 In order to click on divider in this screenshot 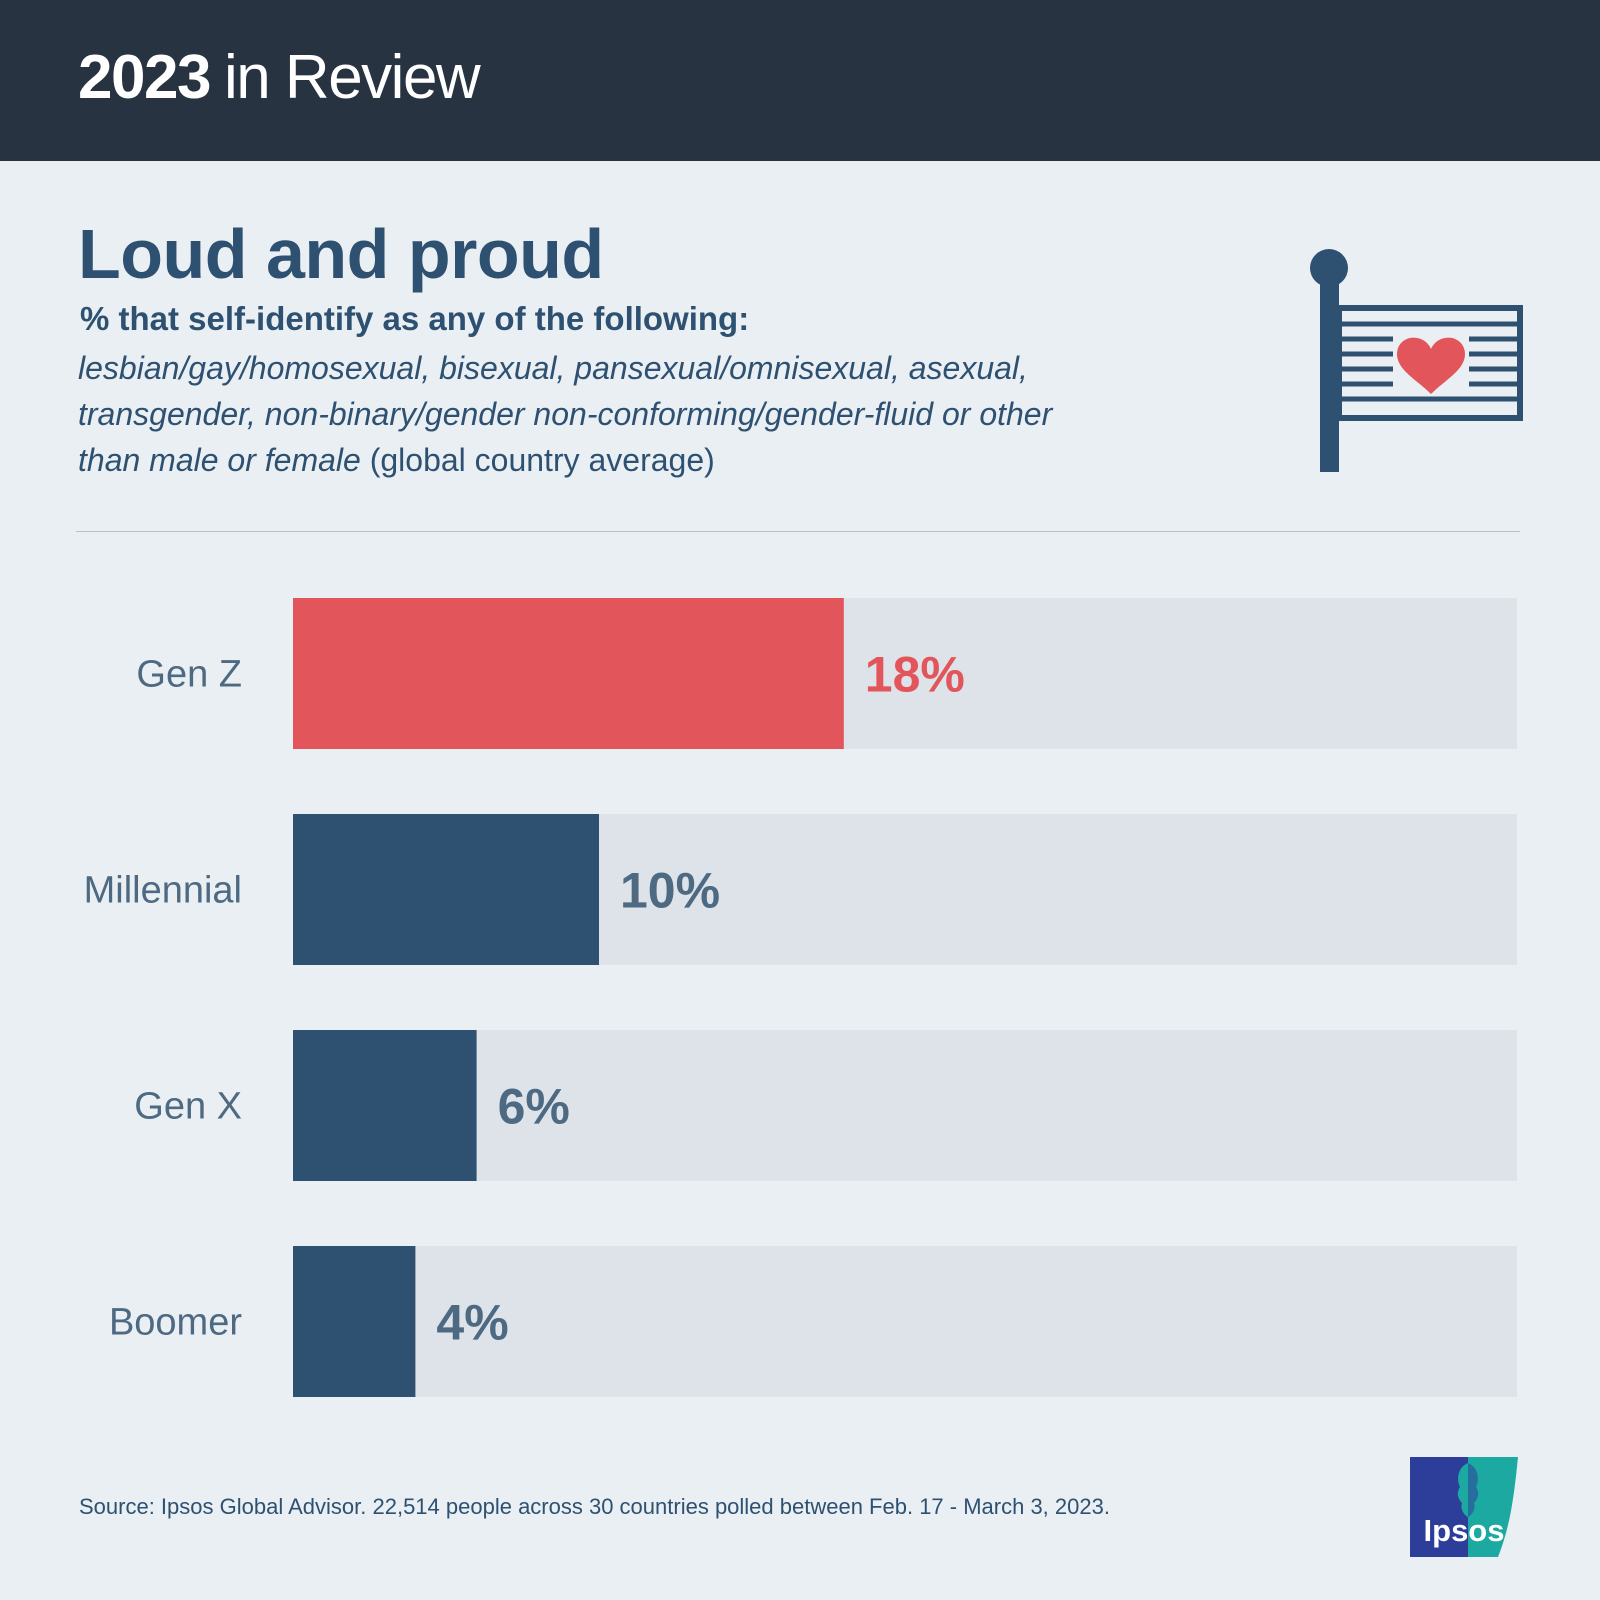, I will do `click(798, 531)`.